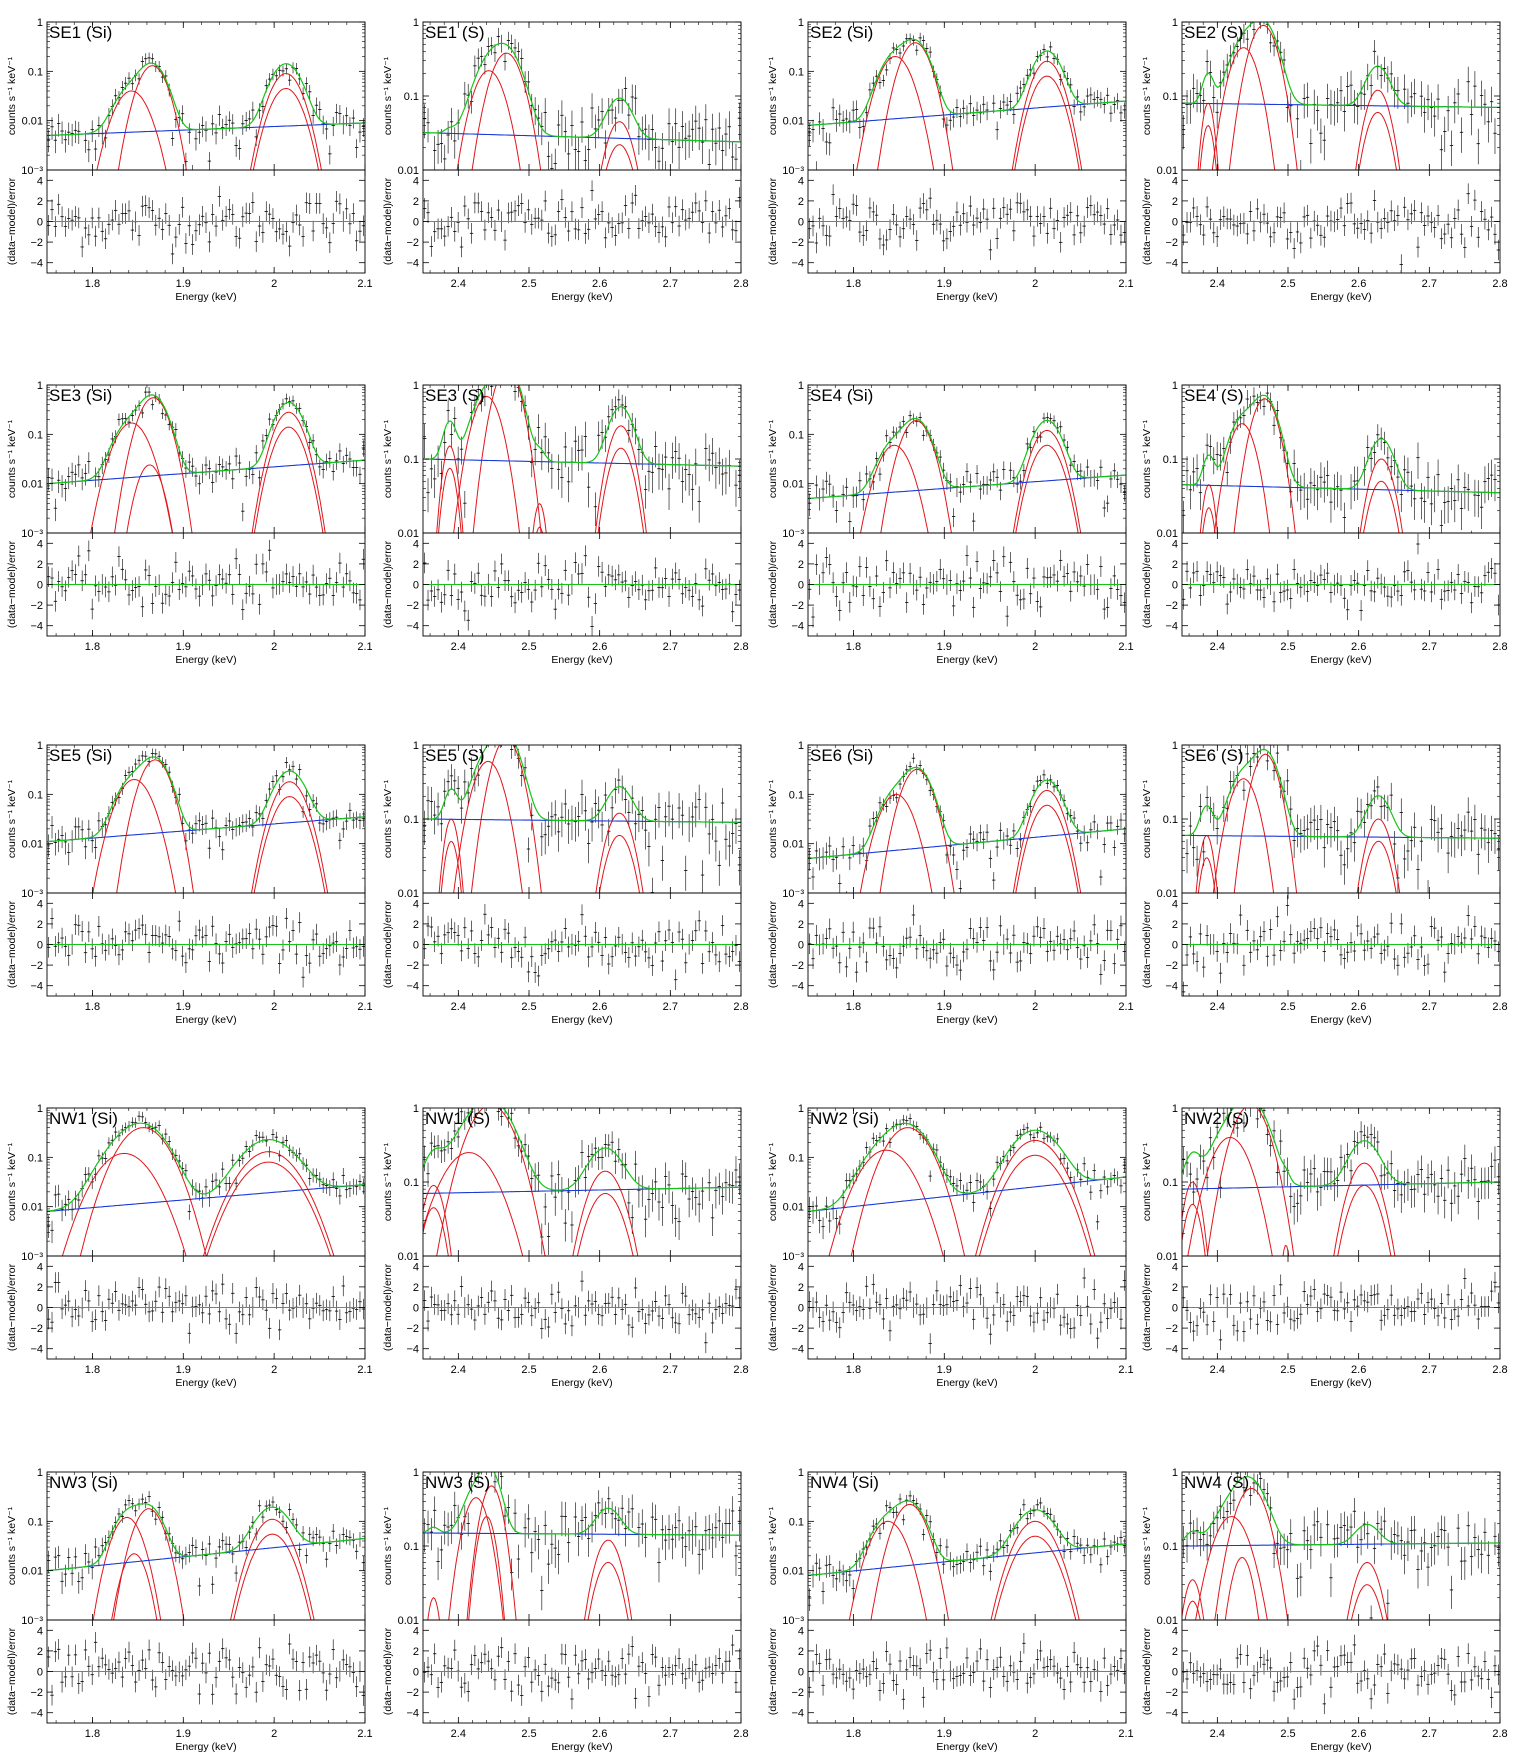 Image resolution: width=1515 pixels, height=1759 pixels. I want to click on panel-title: SE5 (Si), so click(80, 755).